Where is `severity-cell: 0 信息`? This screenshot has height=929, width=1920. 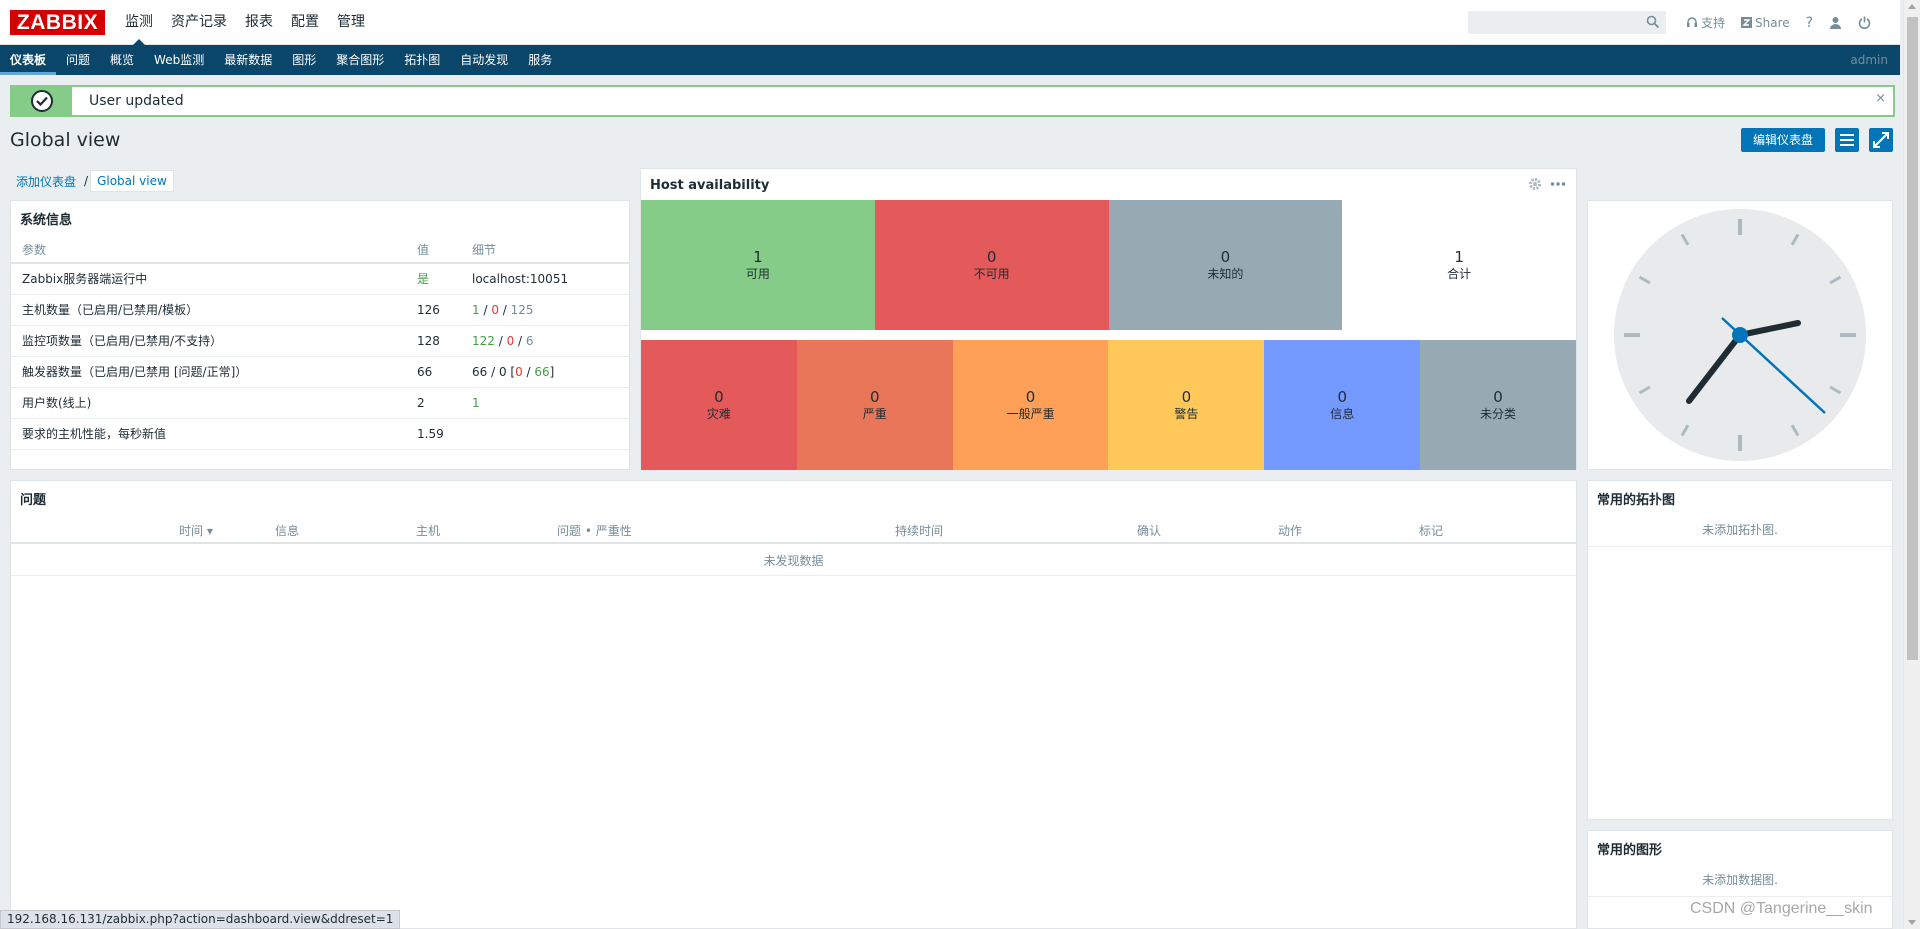
severity-cell: 0 信息 is located at coordinates (1342, 405).